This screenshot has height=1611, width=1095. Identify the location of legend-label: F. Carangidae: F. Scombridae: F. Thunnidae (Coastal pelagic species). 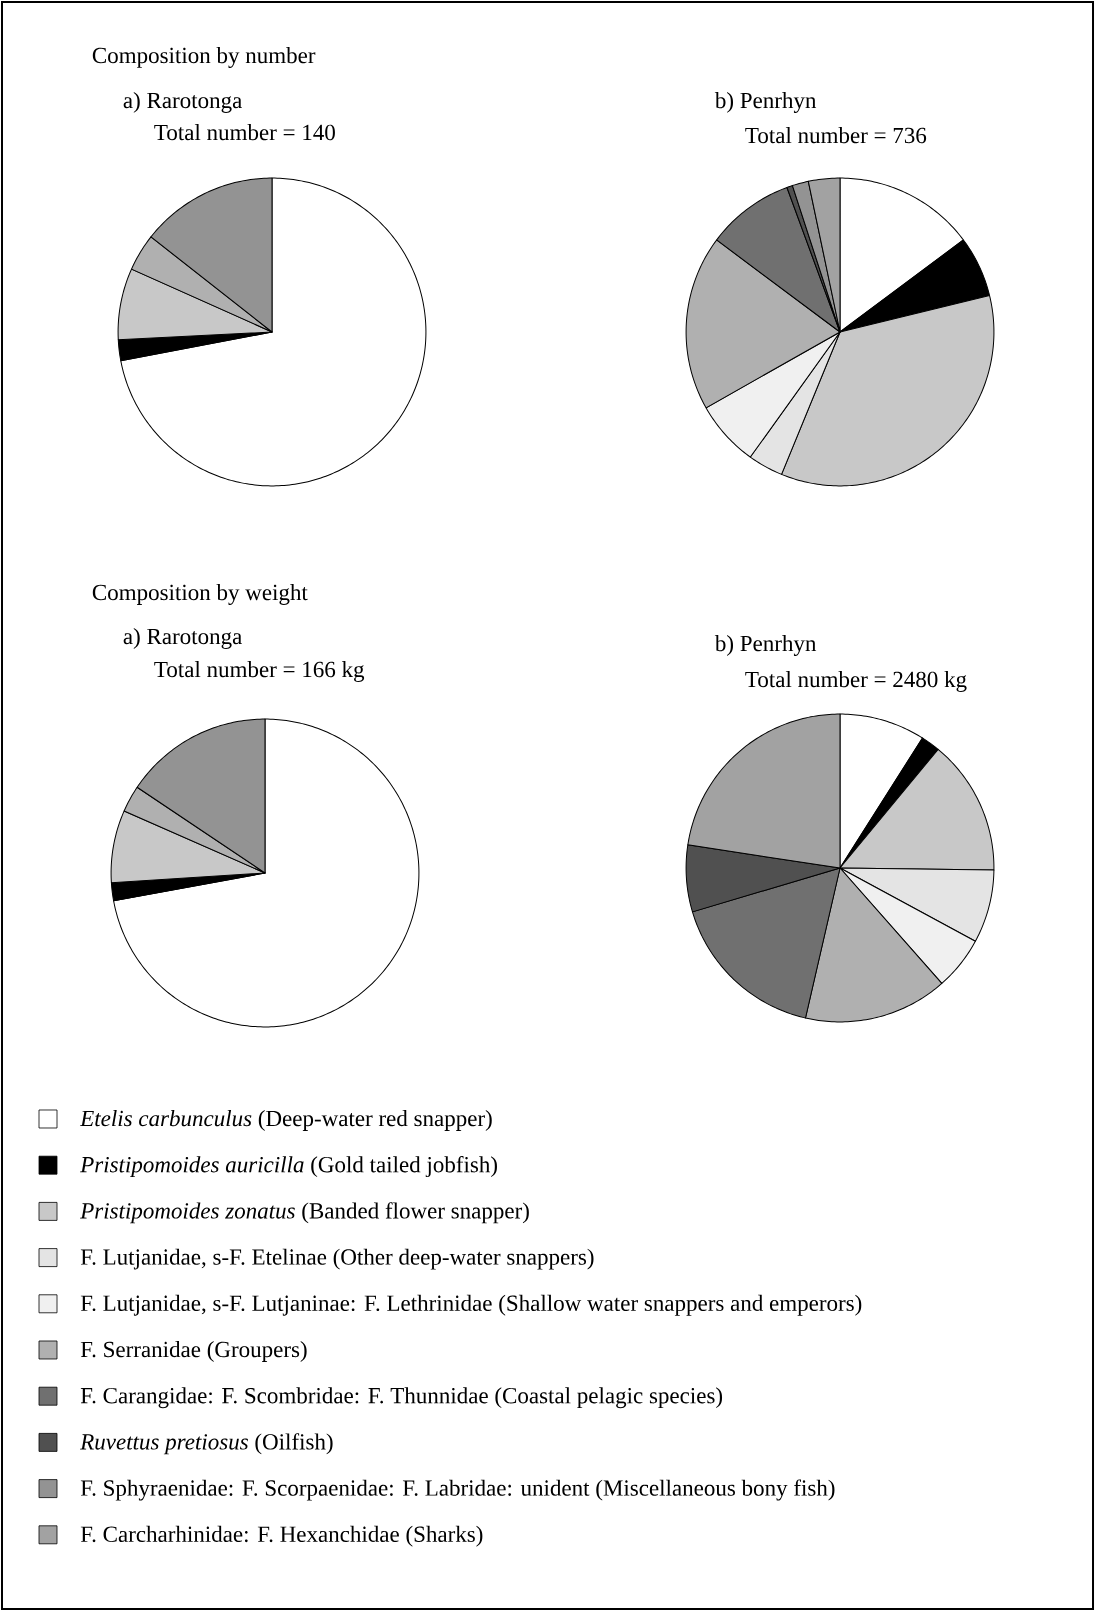
(401, 1398).